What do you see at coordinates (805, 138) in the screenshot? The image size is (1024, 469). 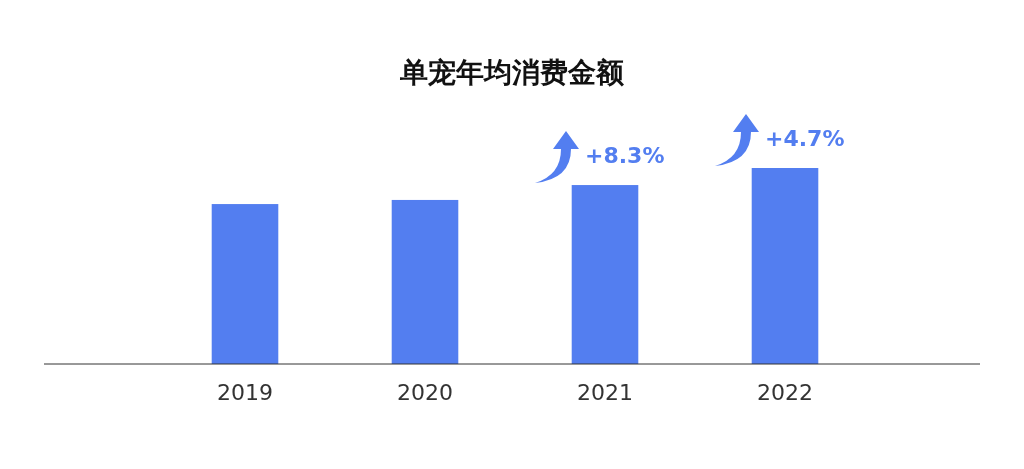 I see `text: +4.7%` at bounding box center [805, 138].